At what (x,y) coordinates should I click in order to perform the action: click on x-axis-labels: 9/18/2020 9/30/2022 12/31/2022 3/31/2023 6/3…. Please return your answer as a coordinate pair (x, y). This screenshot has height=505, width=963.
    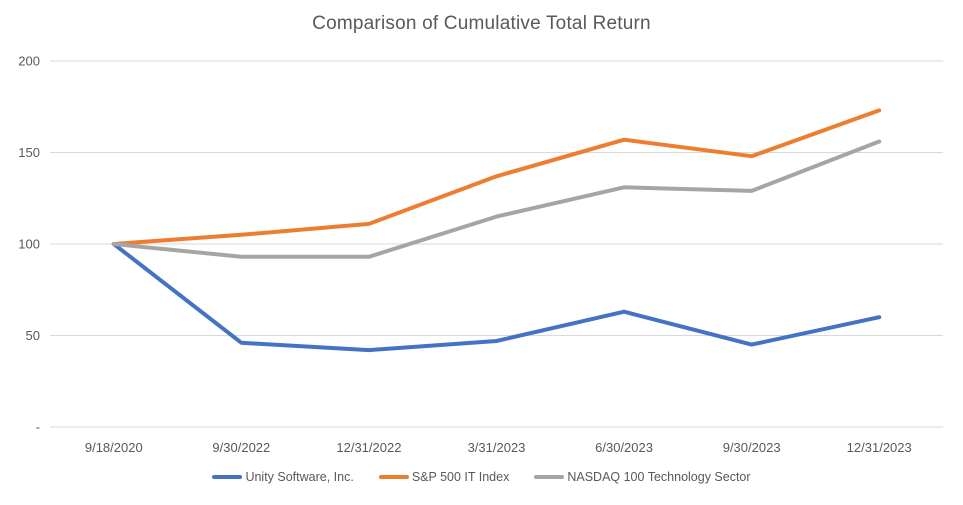
    Looking at the image, I should click on (498, 447).